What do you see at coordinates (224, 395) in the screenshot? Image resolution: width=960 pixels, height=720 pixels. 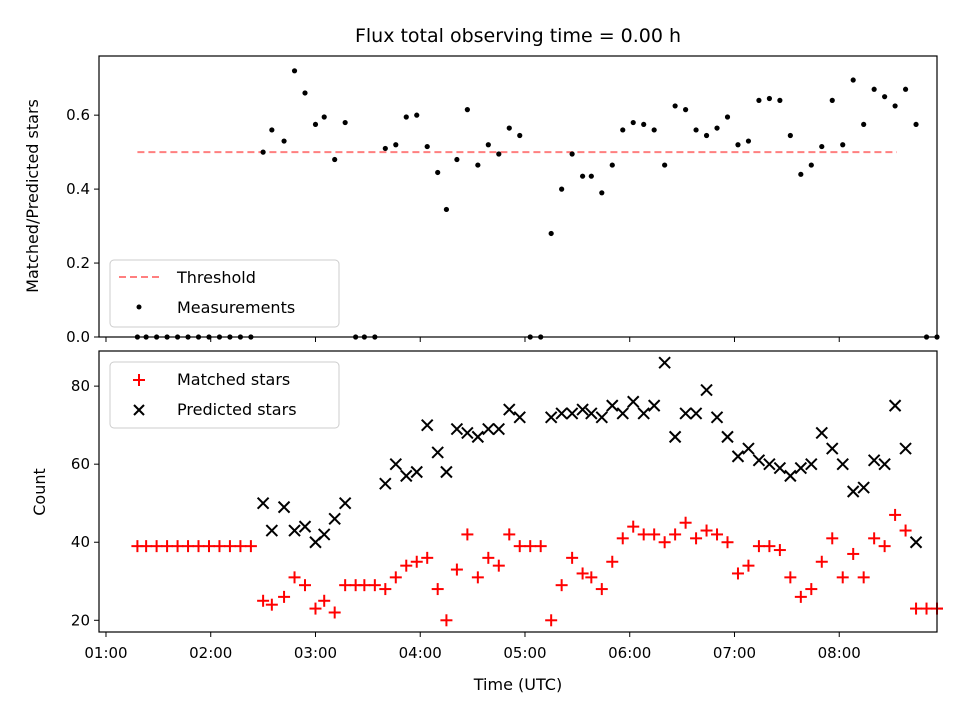 I see `count-legend-box` at bounding box center [224, 395].